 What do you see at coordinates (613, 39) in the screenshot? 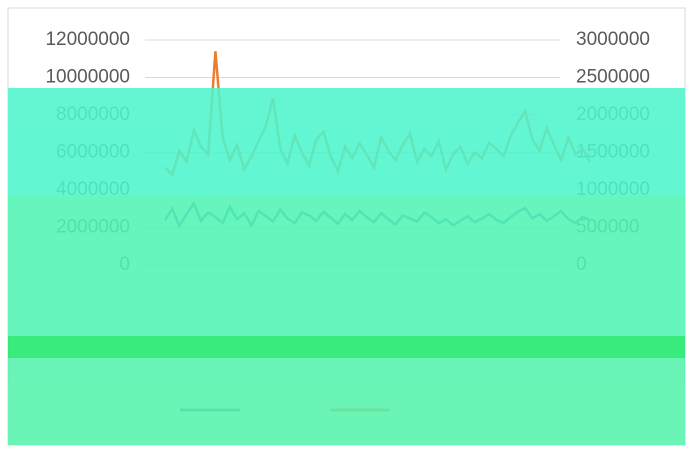
I see `y2-tick-label: 3000000` at bounding box center [613, 39].